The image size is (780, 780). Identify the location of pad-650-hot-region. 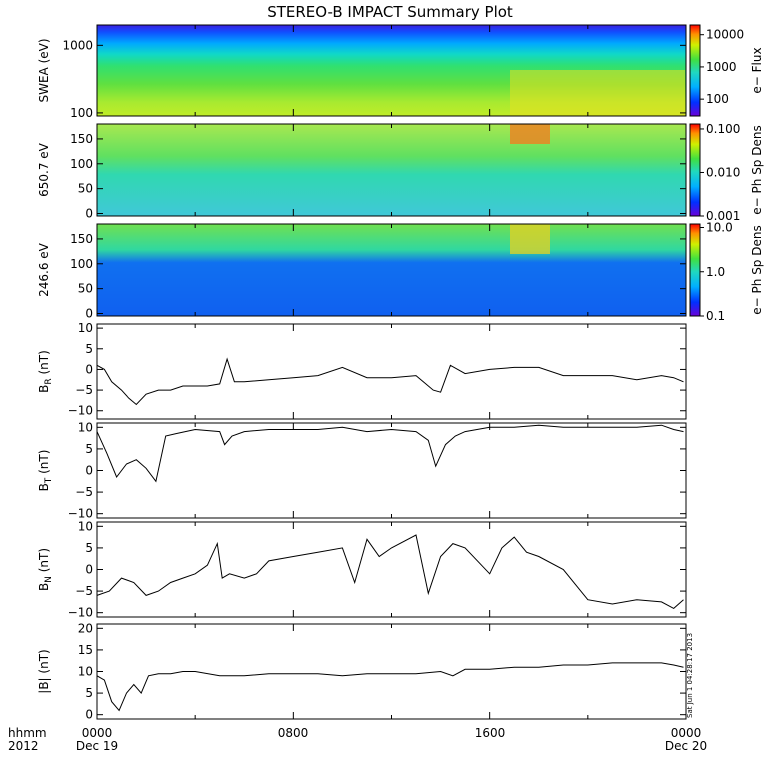
(530, 134).